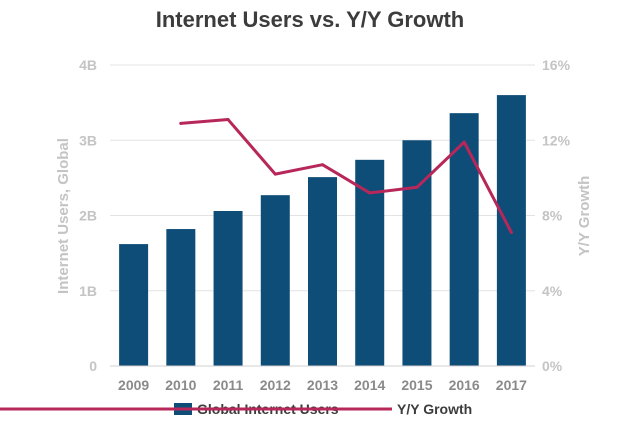 This screenshot has height=434, width=620. I want to click on y-tick-label: 4B, so click(88, 65).